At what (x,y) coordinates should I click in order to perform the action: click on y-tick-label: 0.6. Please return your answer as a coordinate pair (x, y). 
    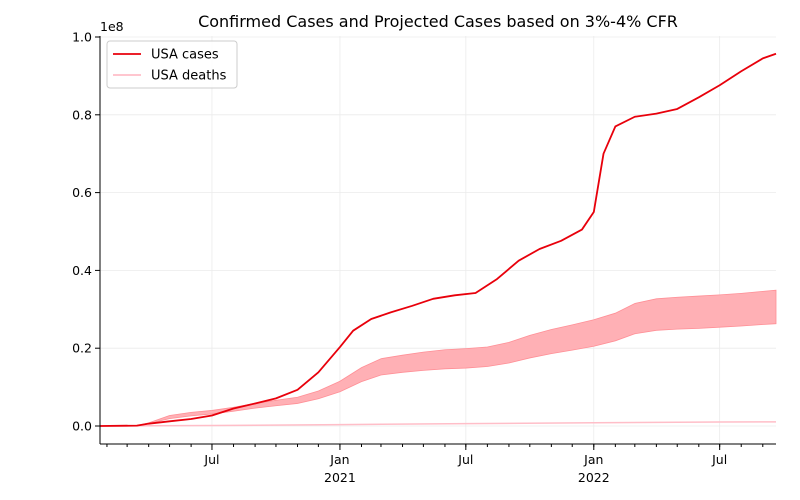
    Looking at the image, I should click on (82, 192).